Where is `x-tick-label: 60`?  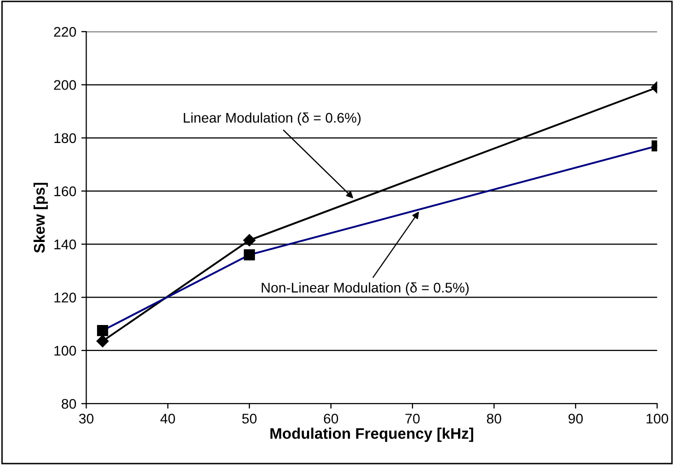 x-tick-label: 60 is located at coordinates (331, 419).